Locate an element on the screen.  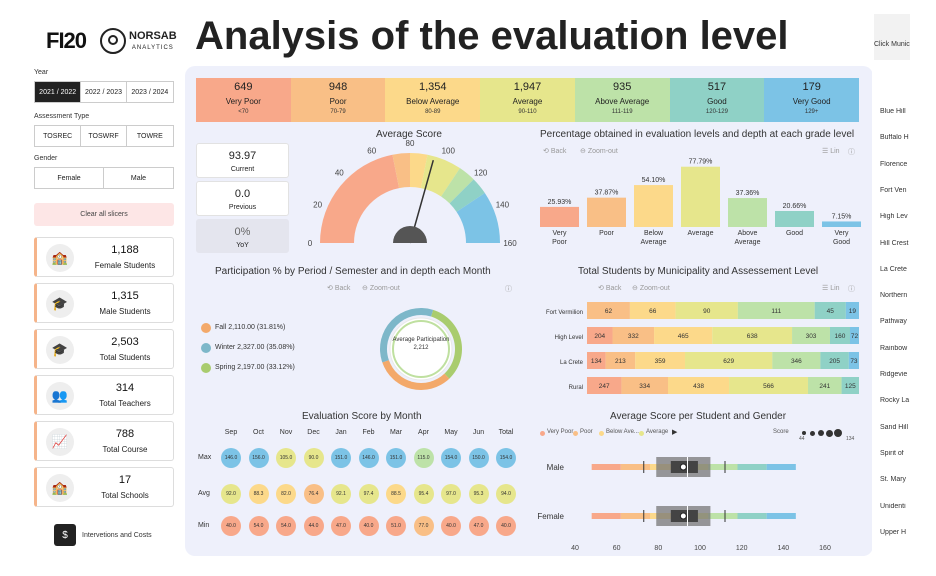
level-band: 649 Very Poor <70 is located at coordinates (243, 100).